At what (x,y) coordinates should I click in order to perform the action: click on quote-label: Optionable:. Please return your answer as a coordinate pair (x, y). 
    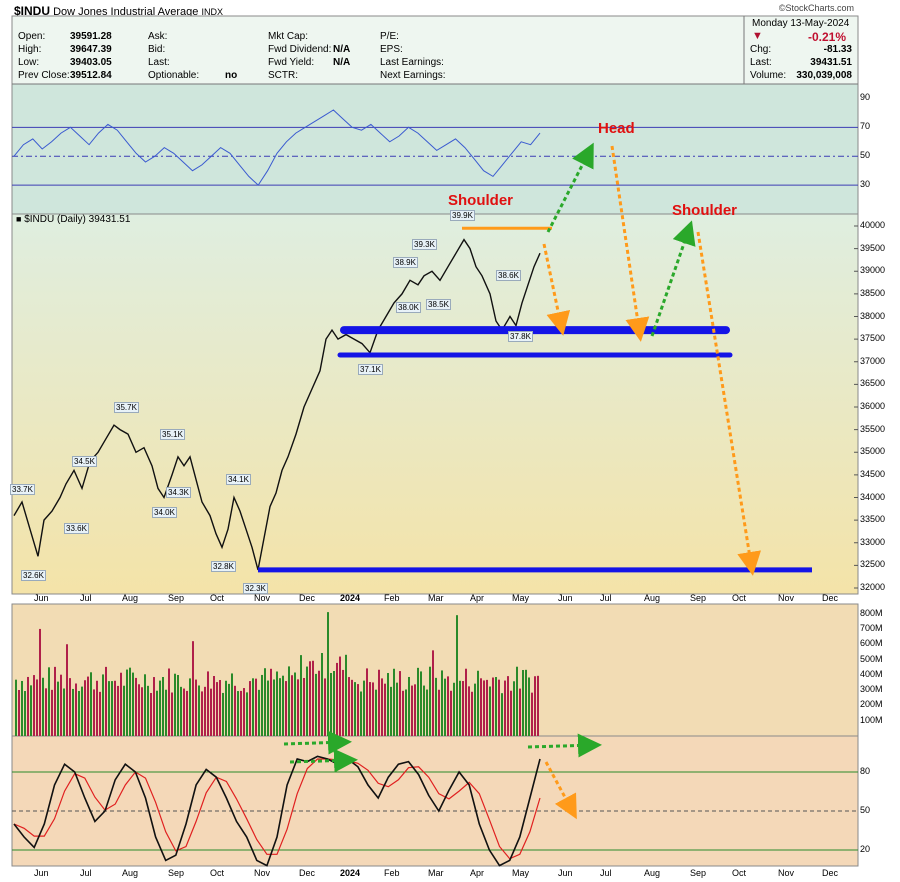
    Looking at the image, I should click on (174, 75).